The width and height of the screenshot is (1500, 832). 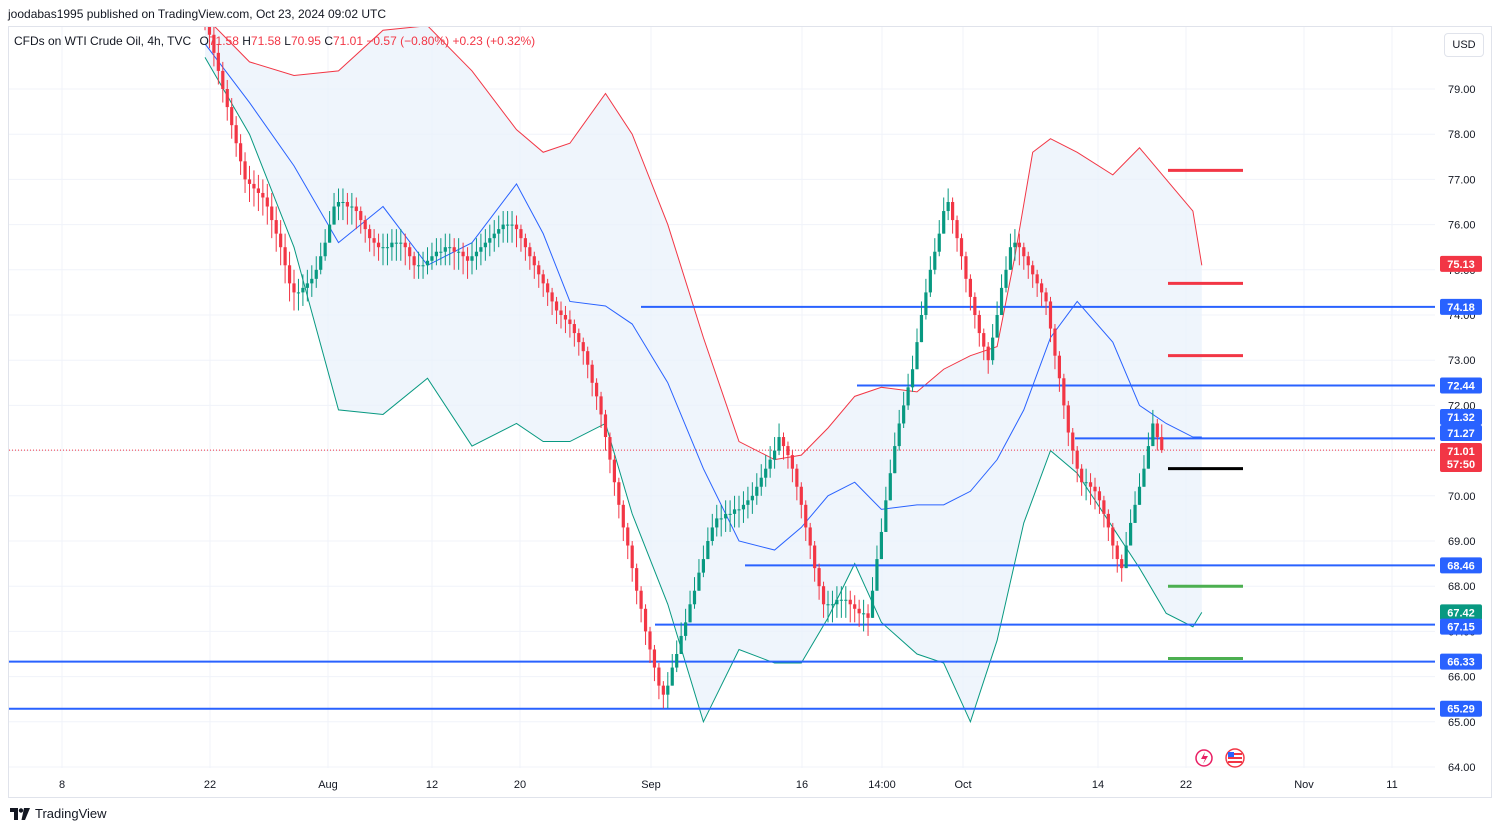 I want to click on price-label-text: 67.42, so click(x=1461, y=613).